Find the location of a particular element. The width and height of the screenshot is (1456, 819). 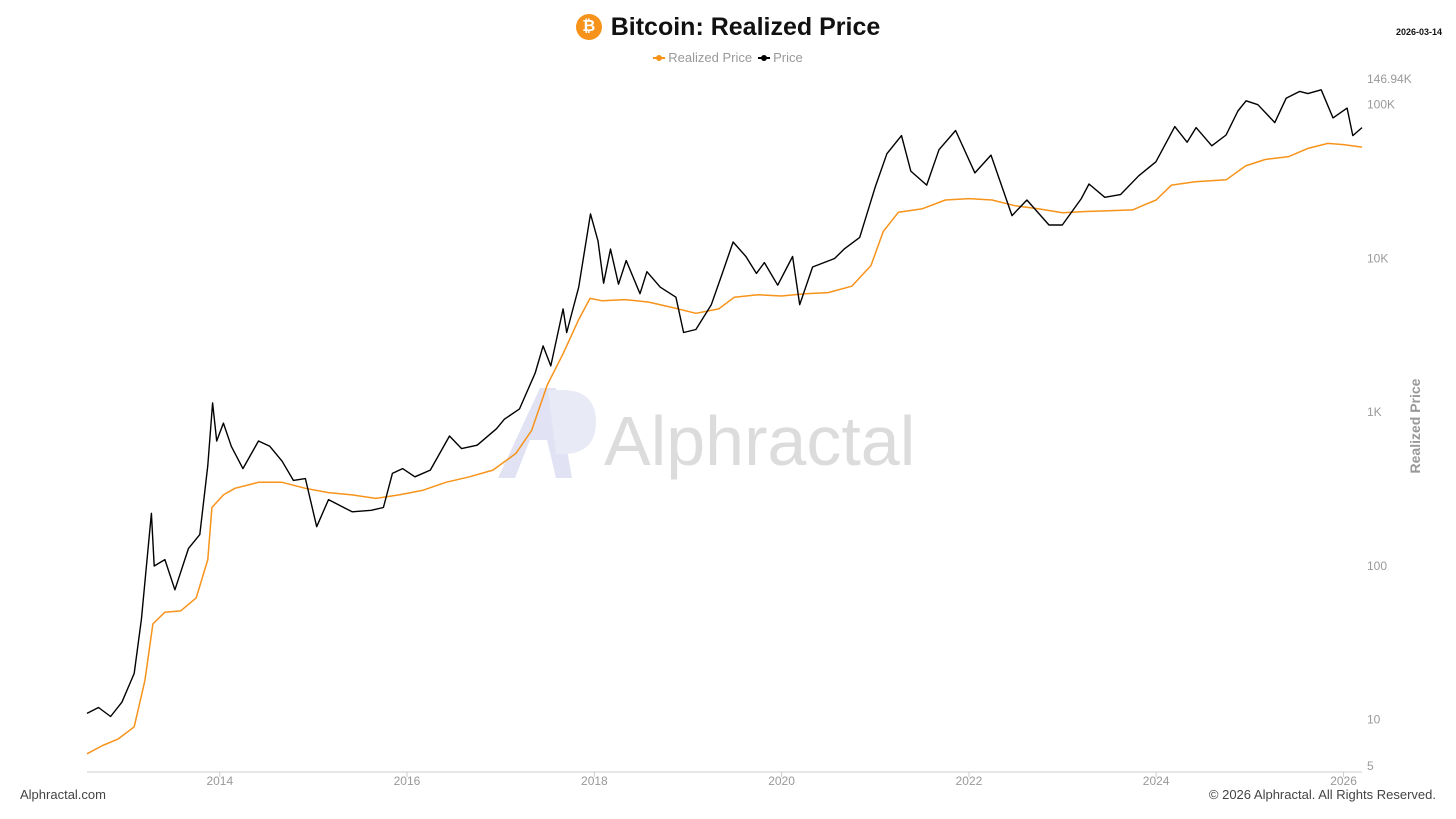

y-axis-ticks: 5 10 100 1K 10K 100K 146.94K is located at coordinates (1389, 422).